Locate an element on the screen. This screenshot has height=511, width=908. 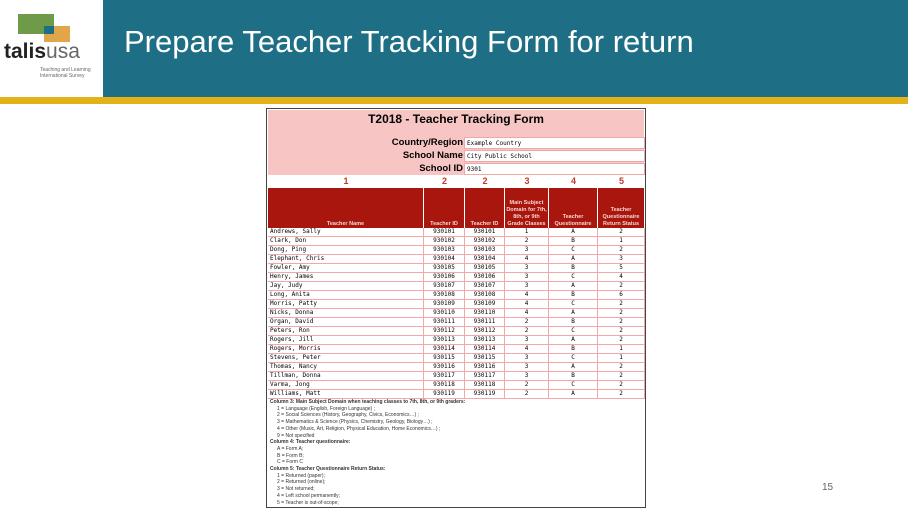
table-cell: 930110 is located at coordinates (485, 313).